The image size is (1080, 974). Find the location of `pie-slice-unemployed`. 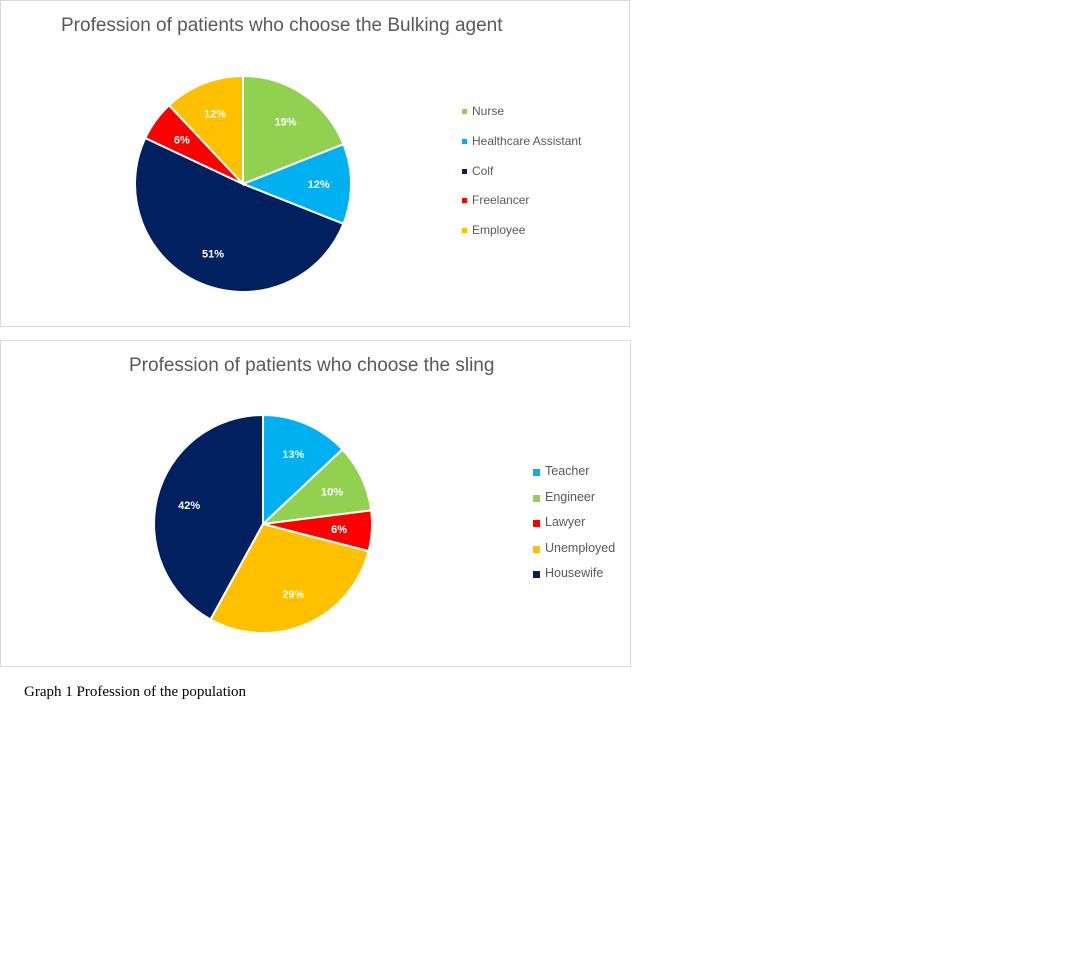

pie-slice-unemployed is located at coordinates (289, 578).